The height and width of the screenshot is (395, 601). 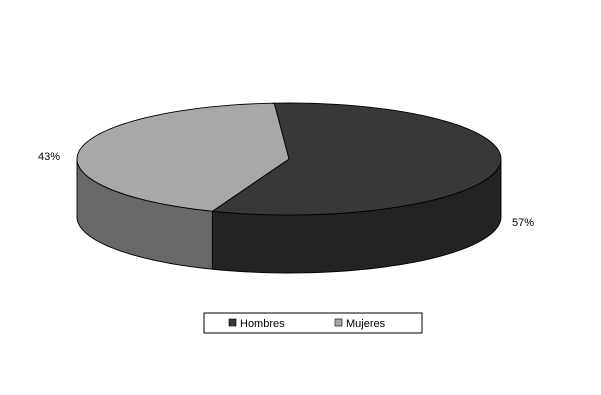 What do you see at coordinates (523, 223) in the screenshot?
I see `data-label-hombres: 57%` at bounding box center [523, 223].